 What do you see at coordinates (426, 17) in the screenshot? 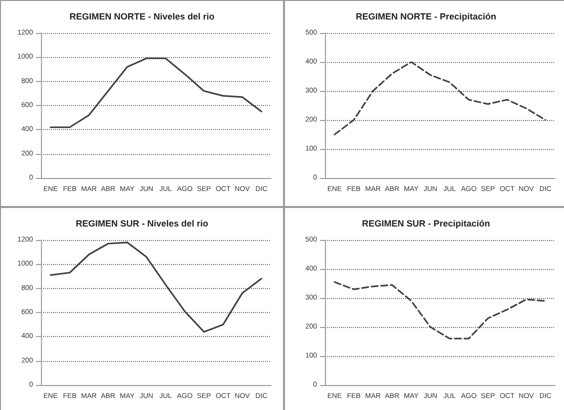
I see `chart-title: REGIMEN NORTE - Precipitación` at bounding box center [426, 17].